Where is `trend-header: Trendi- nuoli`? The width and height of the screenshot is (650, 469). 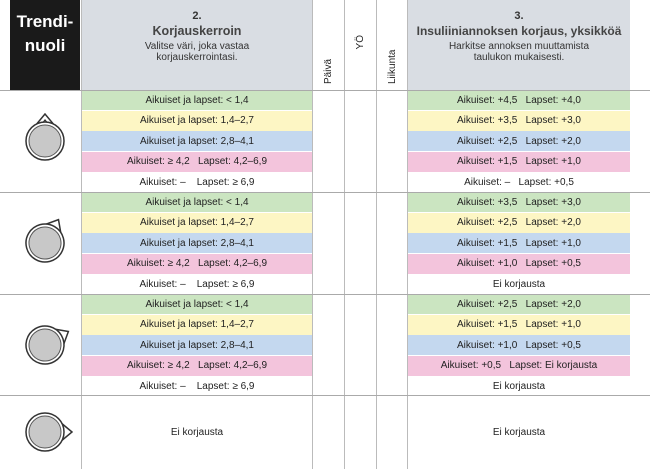 trend-header: Trendi- nuoli is located at coordinates (45, 45).